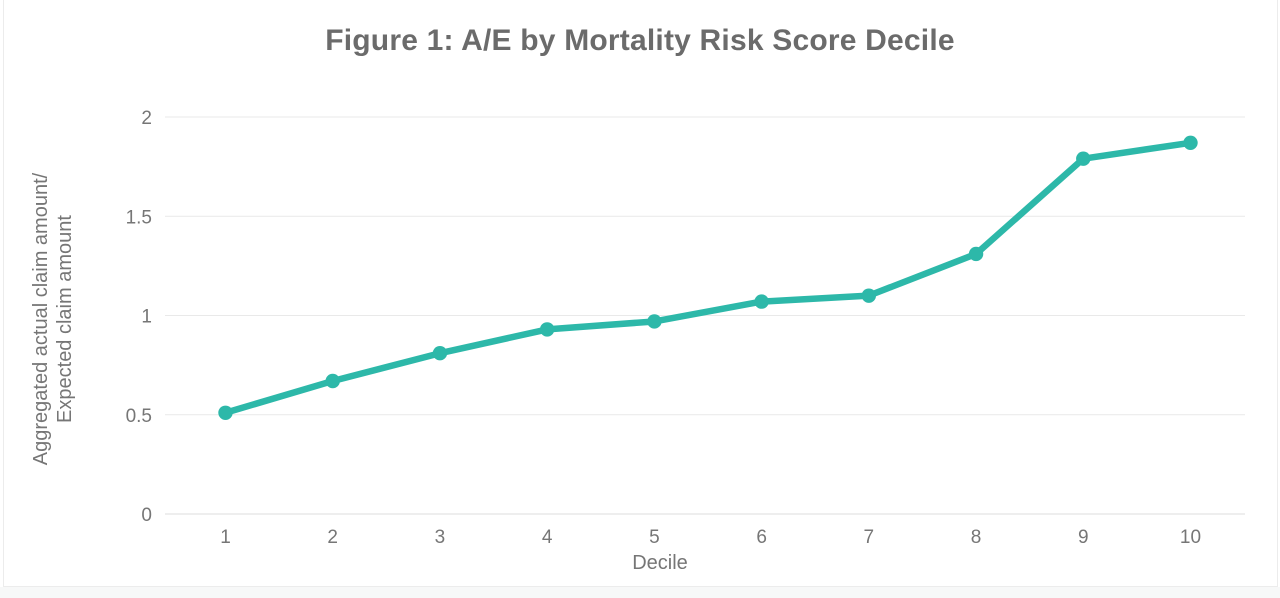  Describe the element at coordinates (3, 296) in the screenshot. I see `window-edge-left` at that location.